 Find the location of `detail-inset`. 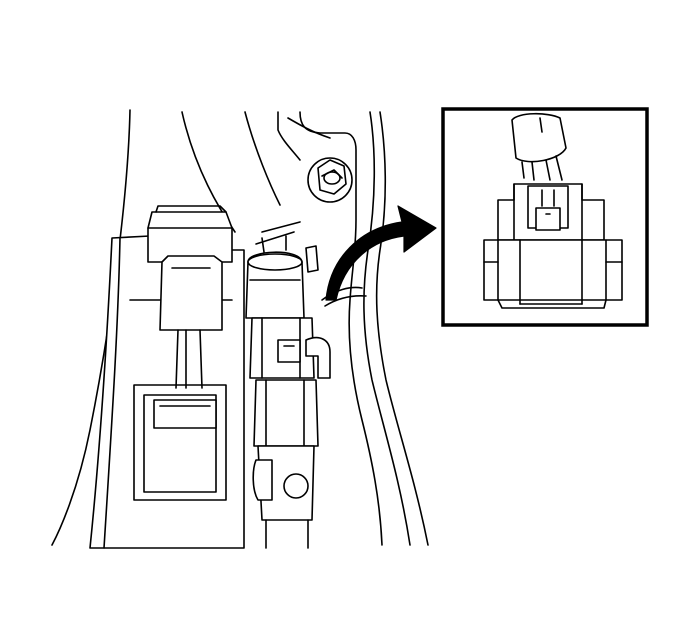

detail-inset is located at coordinates (545, 217).